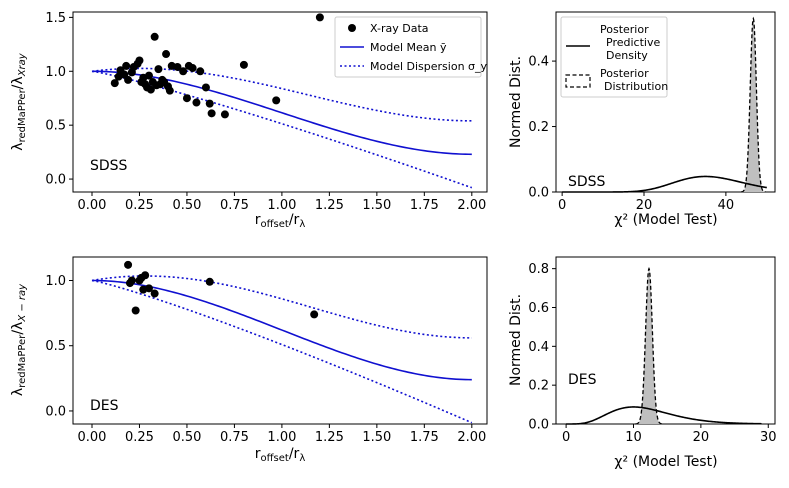 The image size is (789, 488). I want to click on des-ratio-ylabel: λredMaPPer/λX − ray, so click(19, 339).